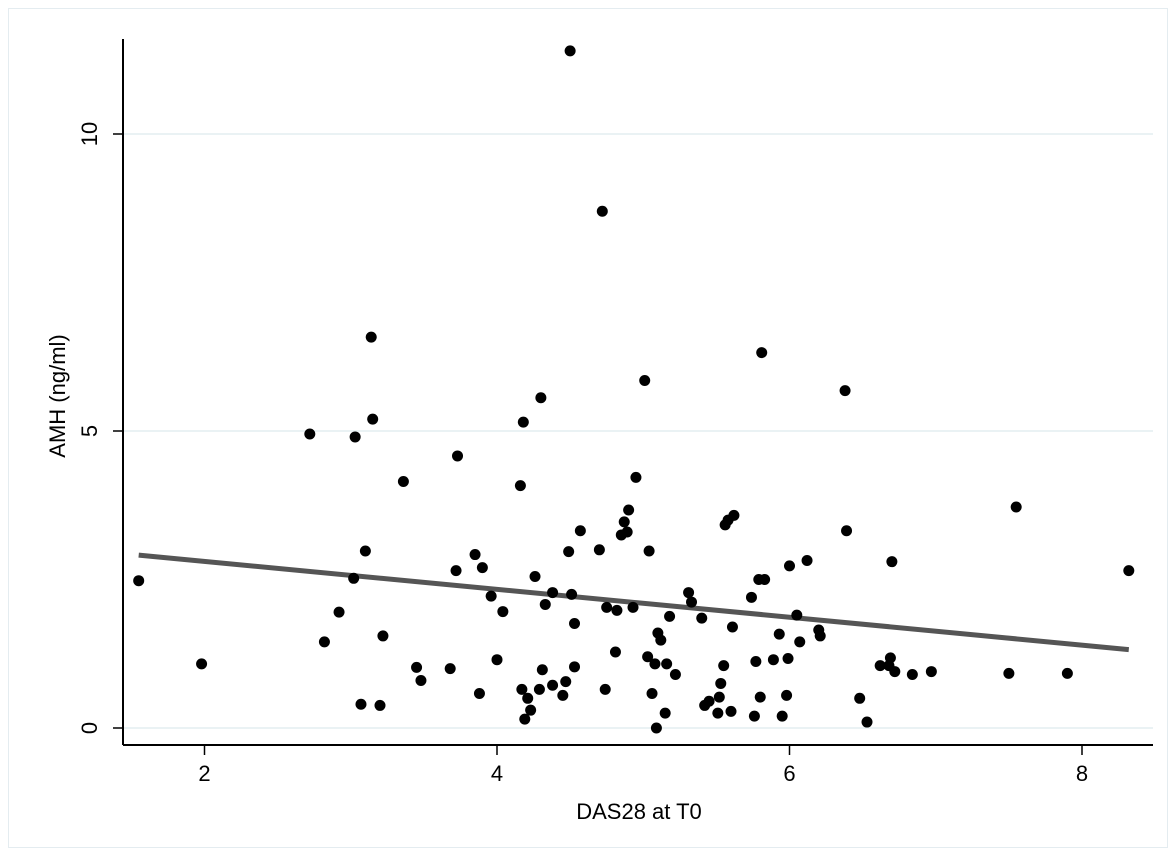  What do you see at coordinates (57, 395) in the screenshot?
I see `y-axis-label: AMH (ng/ml)` at bounding box center [57, 395].